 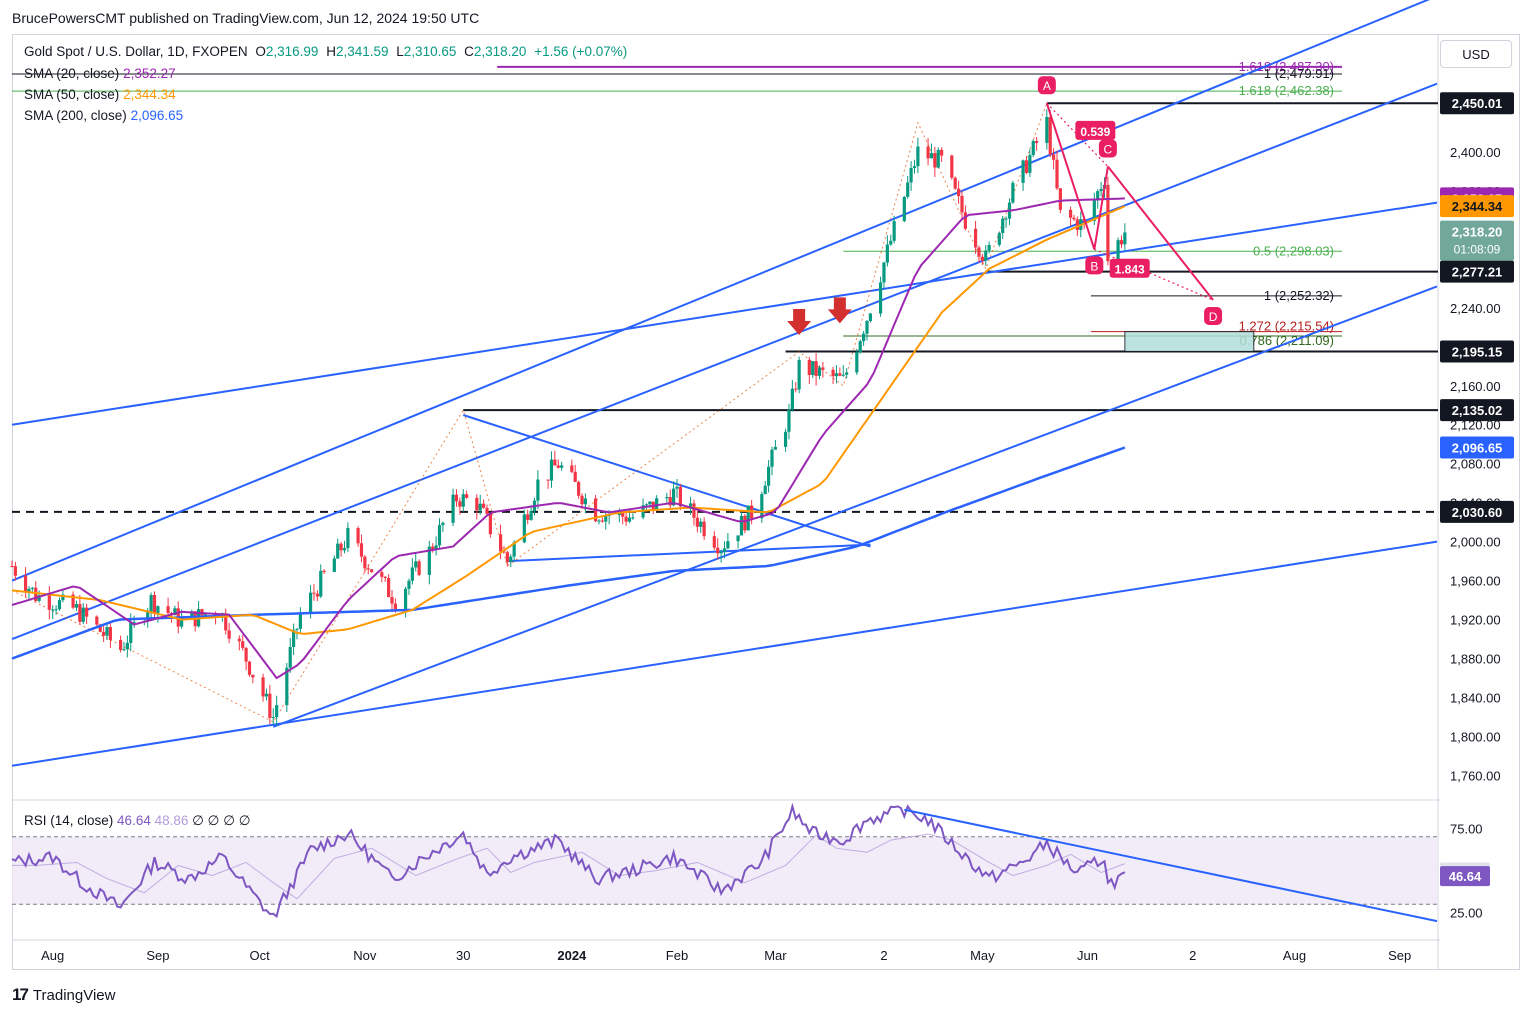 I want to click on price-tag: 2,318.20 01:08:09, so click(x=1477, y=240).